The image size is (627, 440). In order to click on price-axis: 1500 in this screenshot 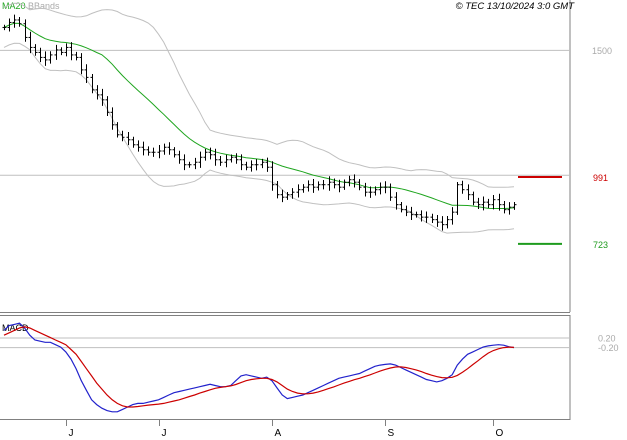, I will do `click(602, 51)`.